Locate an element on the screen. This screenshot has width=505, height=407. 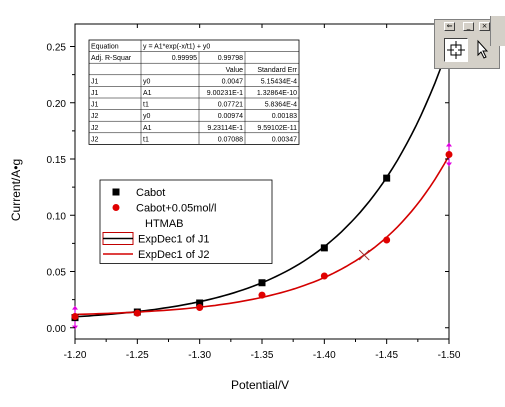
table-cell: 5.8364E-4 is located at coordinates (281, 105).